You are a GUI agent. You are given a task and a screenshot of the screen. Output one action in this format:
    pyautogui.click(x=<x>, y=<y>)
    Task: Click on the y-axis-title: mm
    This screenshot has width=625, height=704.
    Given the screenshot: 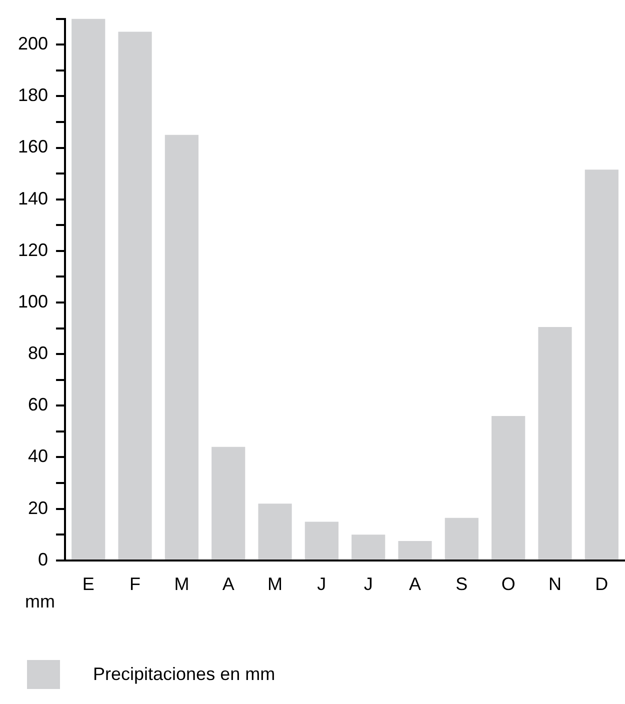 What is the action you would take?
    pyautogui.click(x=40, y=601)
    